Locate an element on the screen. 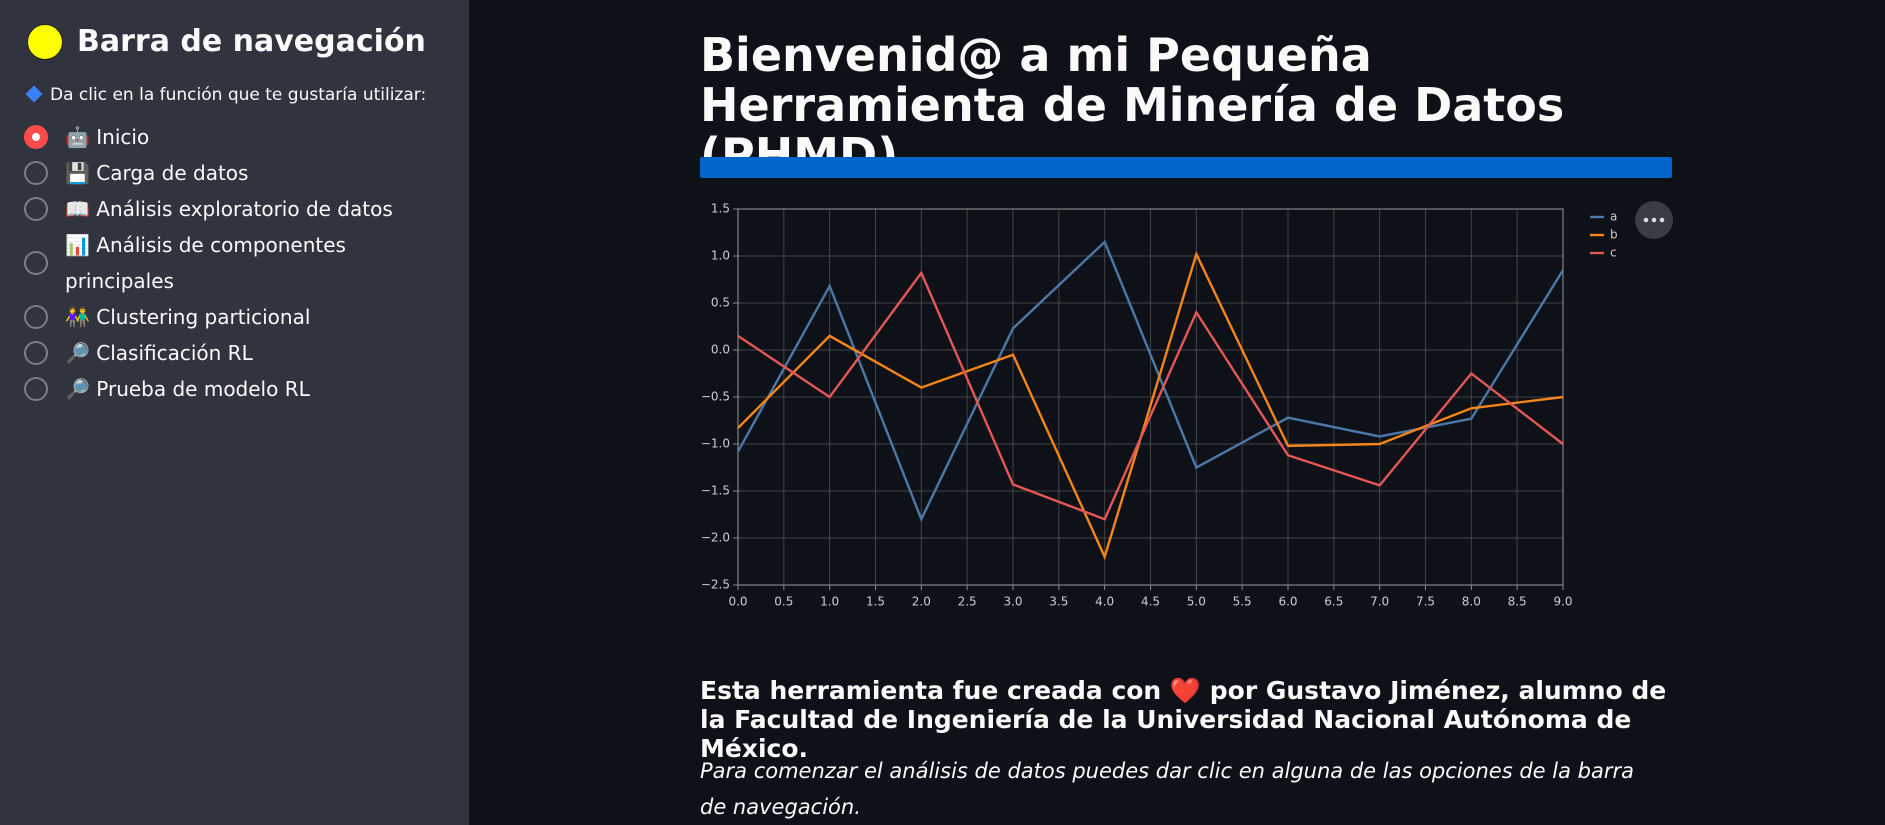 The height and width of the screenshot is (825, 1885). radio-option: 🔎 Prueba de modelo RL is located at coordinates (217, 389).